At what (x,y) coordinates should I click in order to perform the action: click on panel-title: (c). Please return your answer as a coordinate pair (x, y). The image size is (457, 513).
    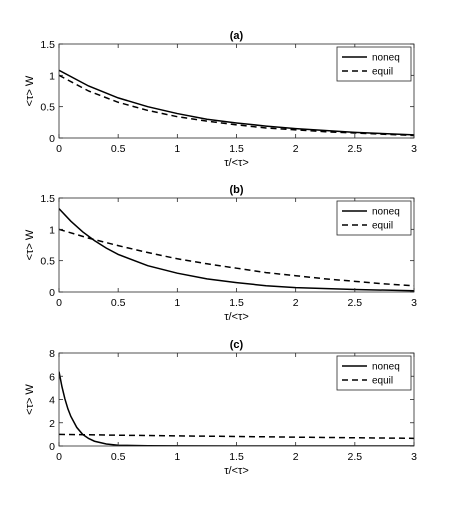
    Looking at the image, I should click on (237, 345).